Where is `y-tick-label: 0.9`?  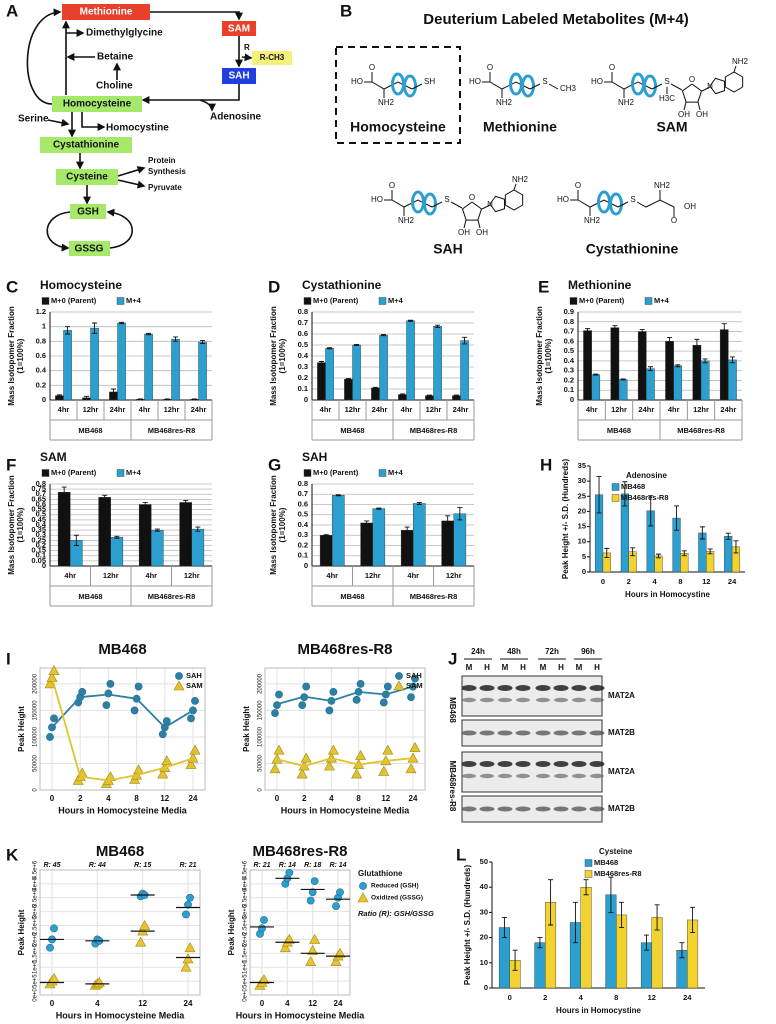 y-tick-label: 0.9 is located at coordinates (569, 311).